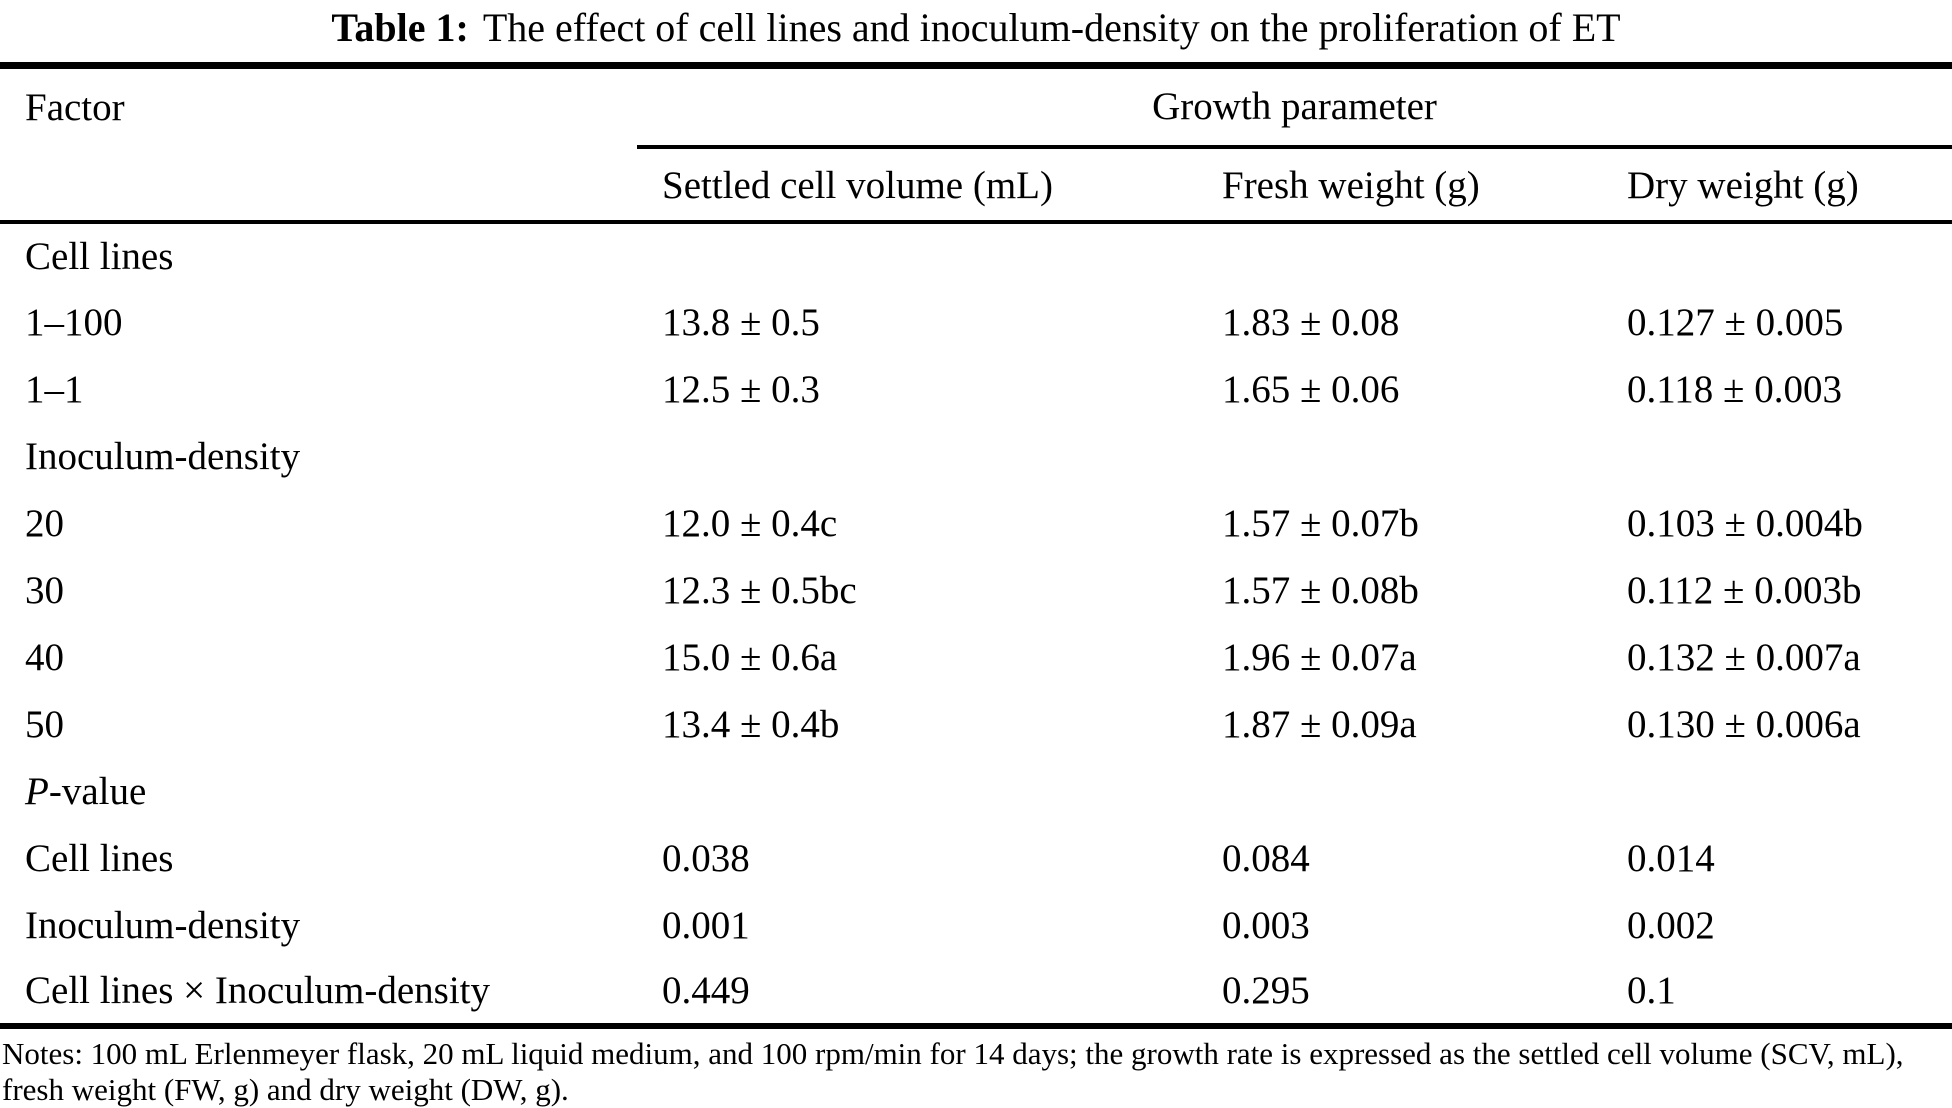  I want to click on column-header-settled-cell-volume: Settled cell volume (mL), so click(917, 185).